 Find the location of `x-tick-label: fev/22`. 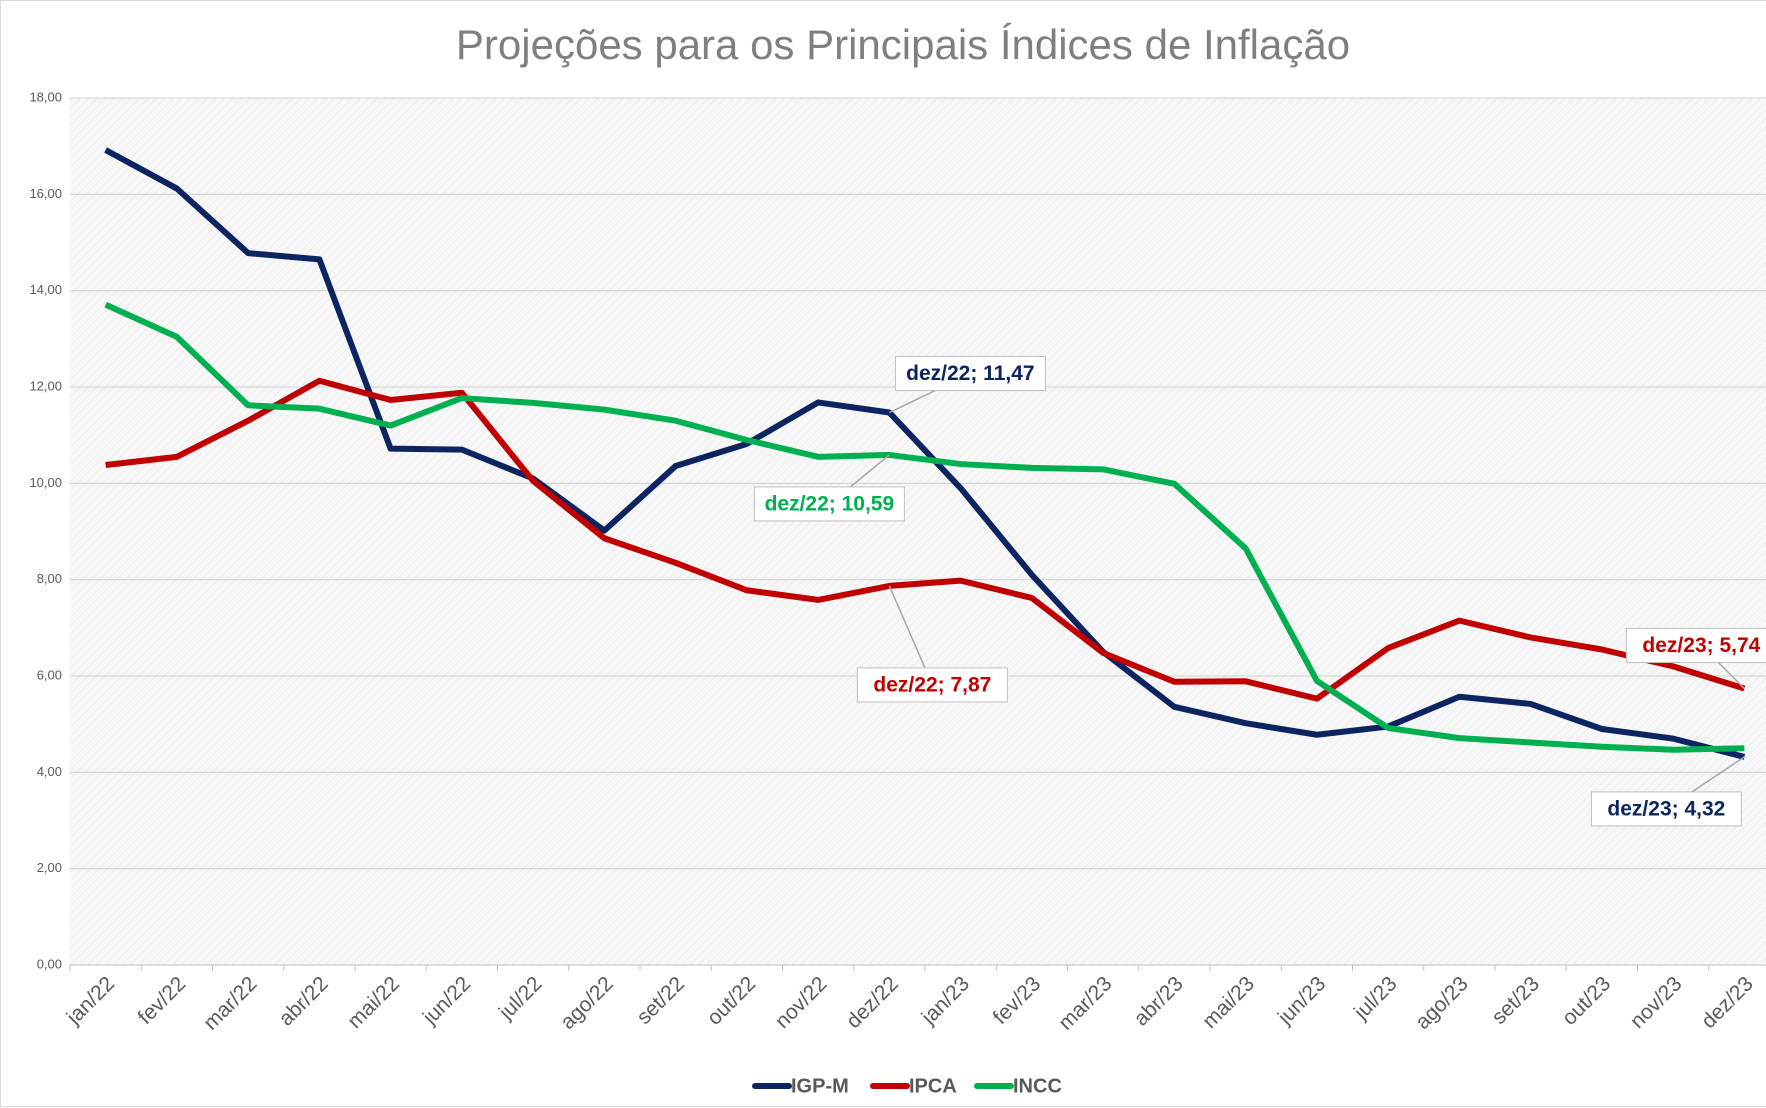

x-tick-label: fev/22 is located at coordinates (162, 1000).